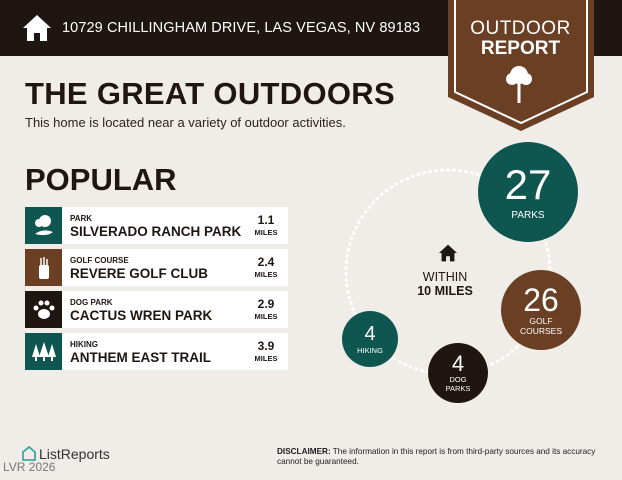 The height and width of the screenshot is (480, 622). Describe the element at coordinates (74, 454) in the screenshot. I see `logo-text: ListReports` at that location.